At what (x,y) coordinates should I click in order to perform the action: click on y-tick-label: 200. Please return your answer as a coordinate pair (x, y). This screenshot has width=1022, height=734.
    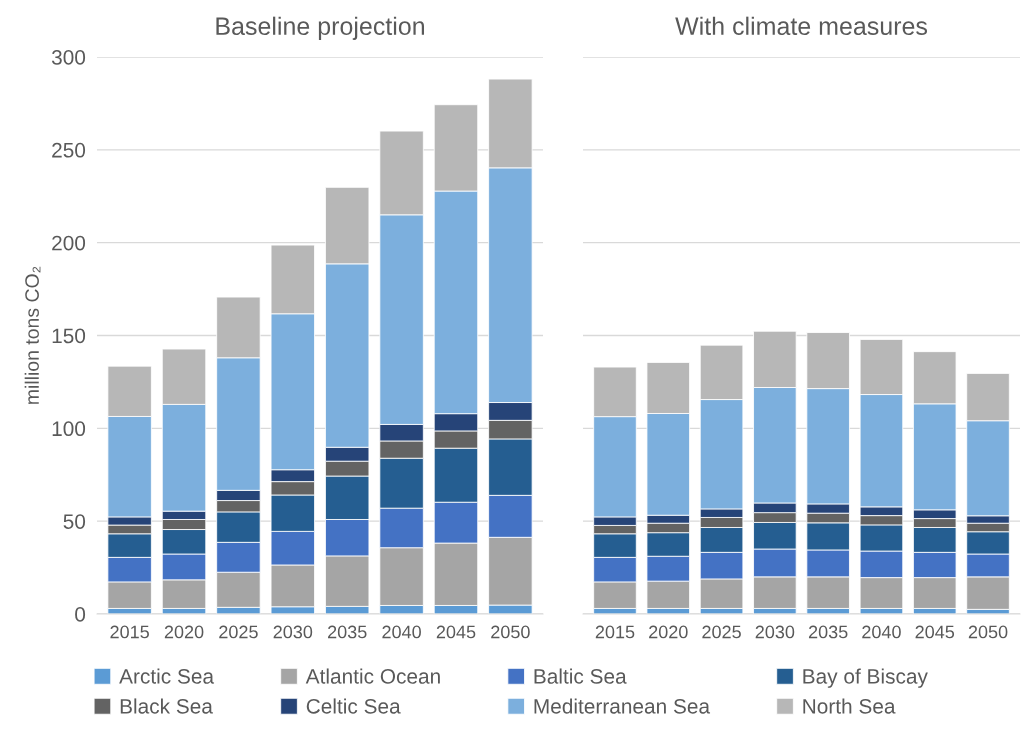
    Looking at the image, I should click on (69, 243).